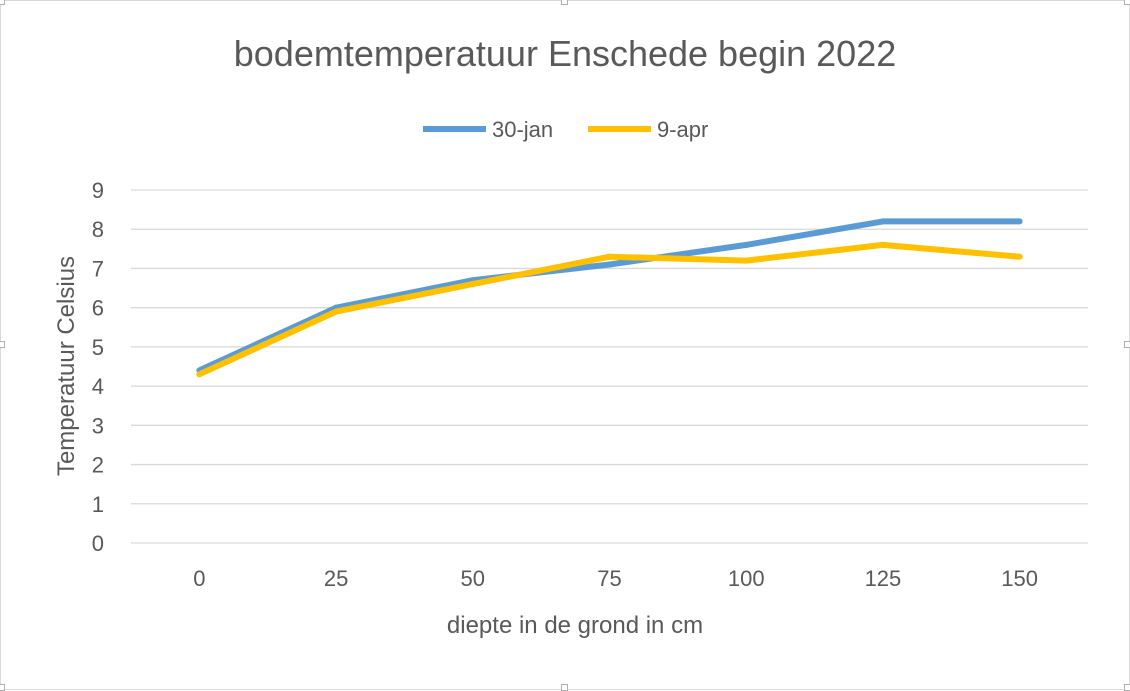 Image resolution: width=1130 pixels, height=691 pixels. Describe the element at coordinates (565, 129) in the screenshot. I see `legend: 30-jan 9-apr` at that location.